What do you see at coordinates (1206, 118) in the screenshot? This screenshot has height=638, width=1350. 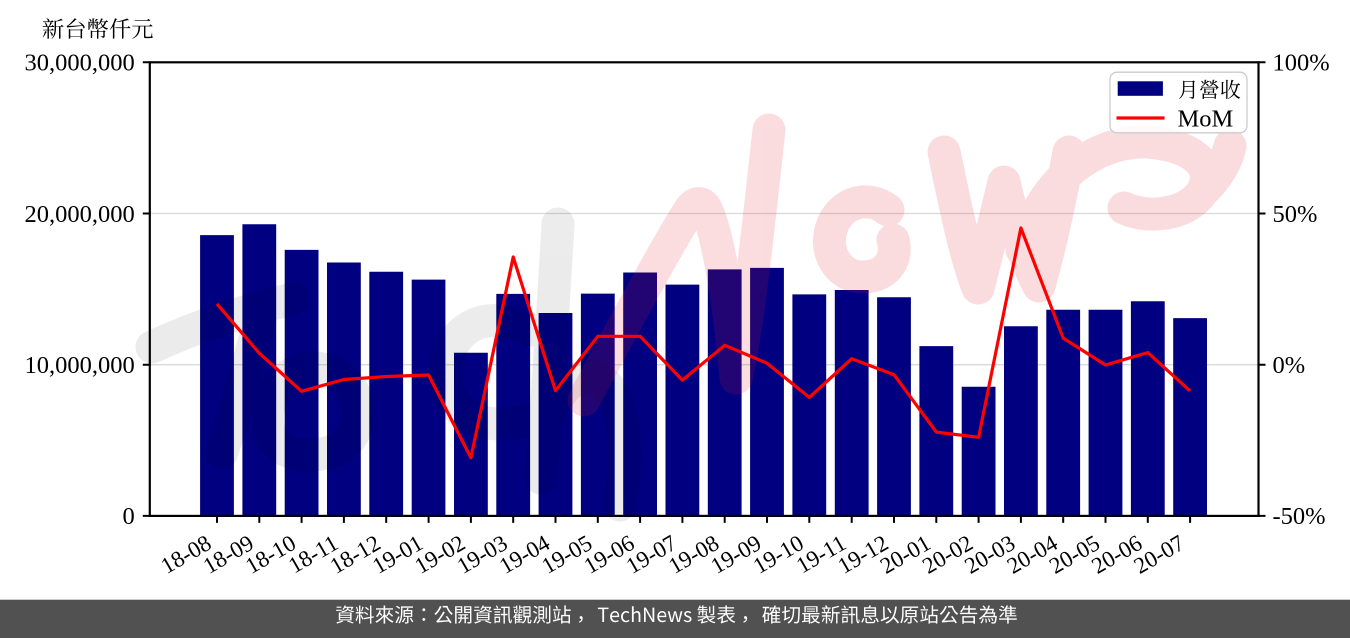 I see `svg-text: MoM` at bounding box center [1206, 118].